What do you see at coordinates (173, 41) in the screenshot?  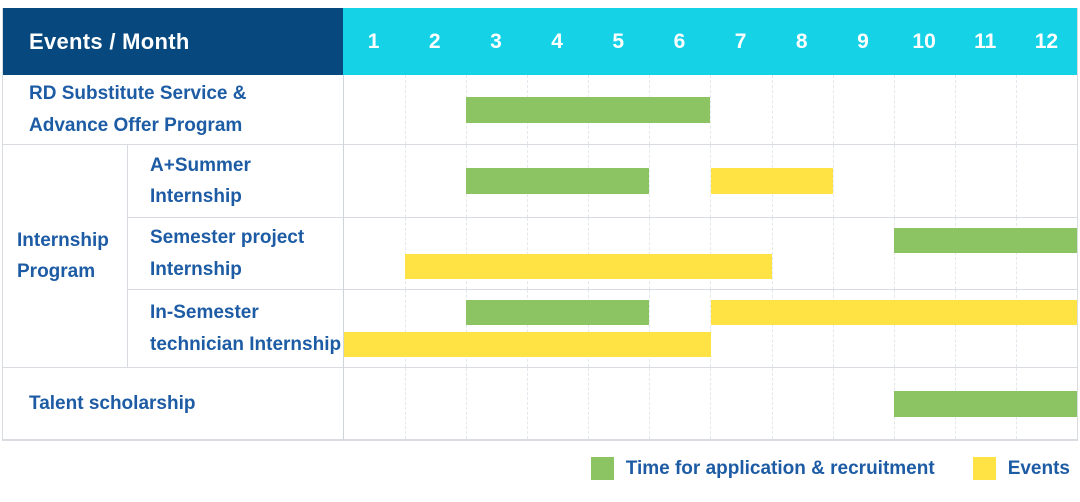 I see `header-title: Events / Month` at bounding box center [173, 41].